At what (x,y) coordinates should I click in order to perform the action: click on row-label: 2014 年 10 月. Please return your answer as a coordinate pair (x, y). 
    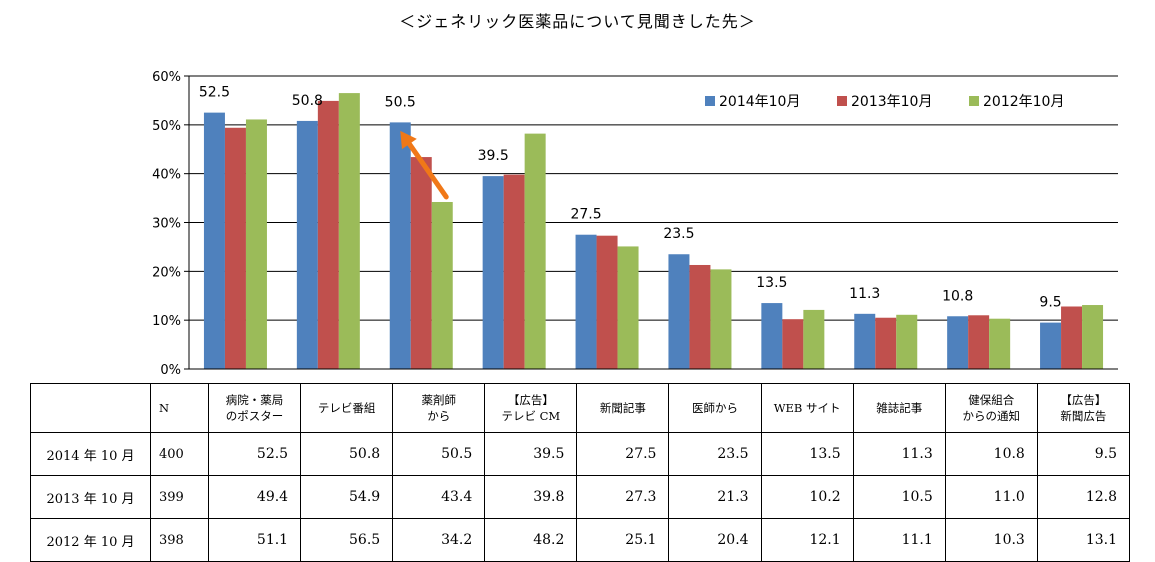
    Looking at the image, I should click on (90, 454).